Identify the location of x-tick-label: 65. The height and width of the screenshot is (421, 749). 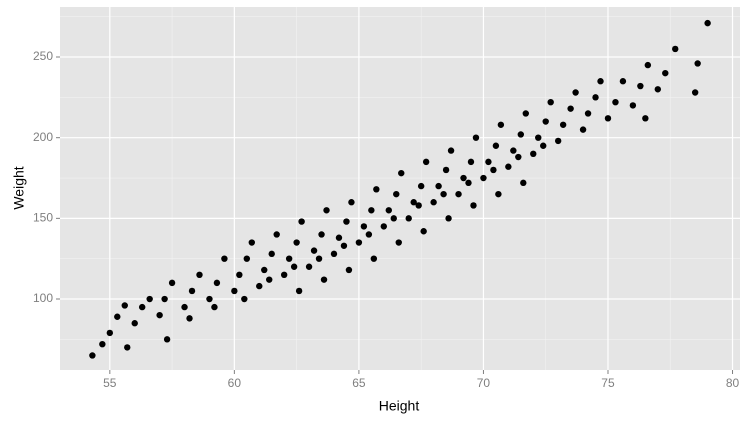
(359, 383).